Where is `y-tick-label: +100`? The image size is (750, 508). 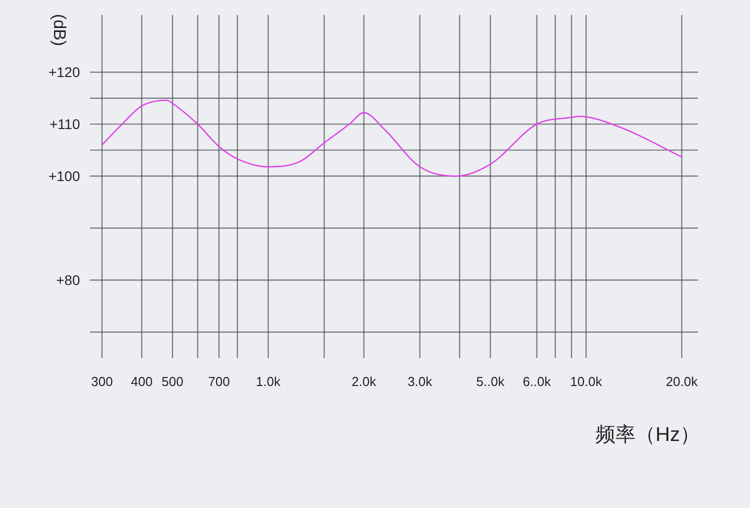
y-tick-label: +100 is located at coordinates (64, 176).